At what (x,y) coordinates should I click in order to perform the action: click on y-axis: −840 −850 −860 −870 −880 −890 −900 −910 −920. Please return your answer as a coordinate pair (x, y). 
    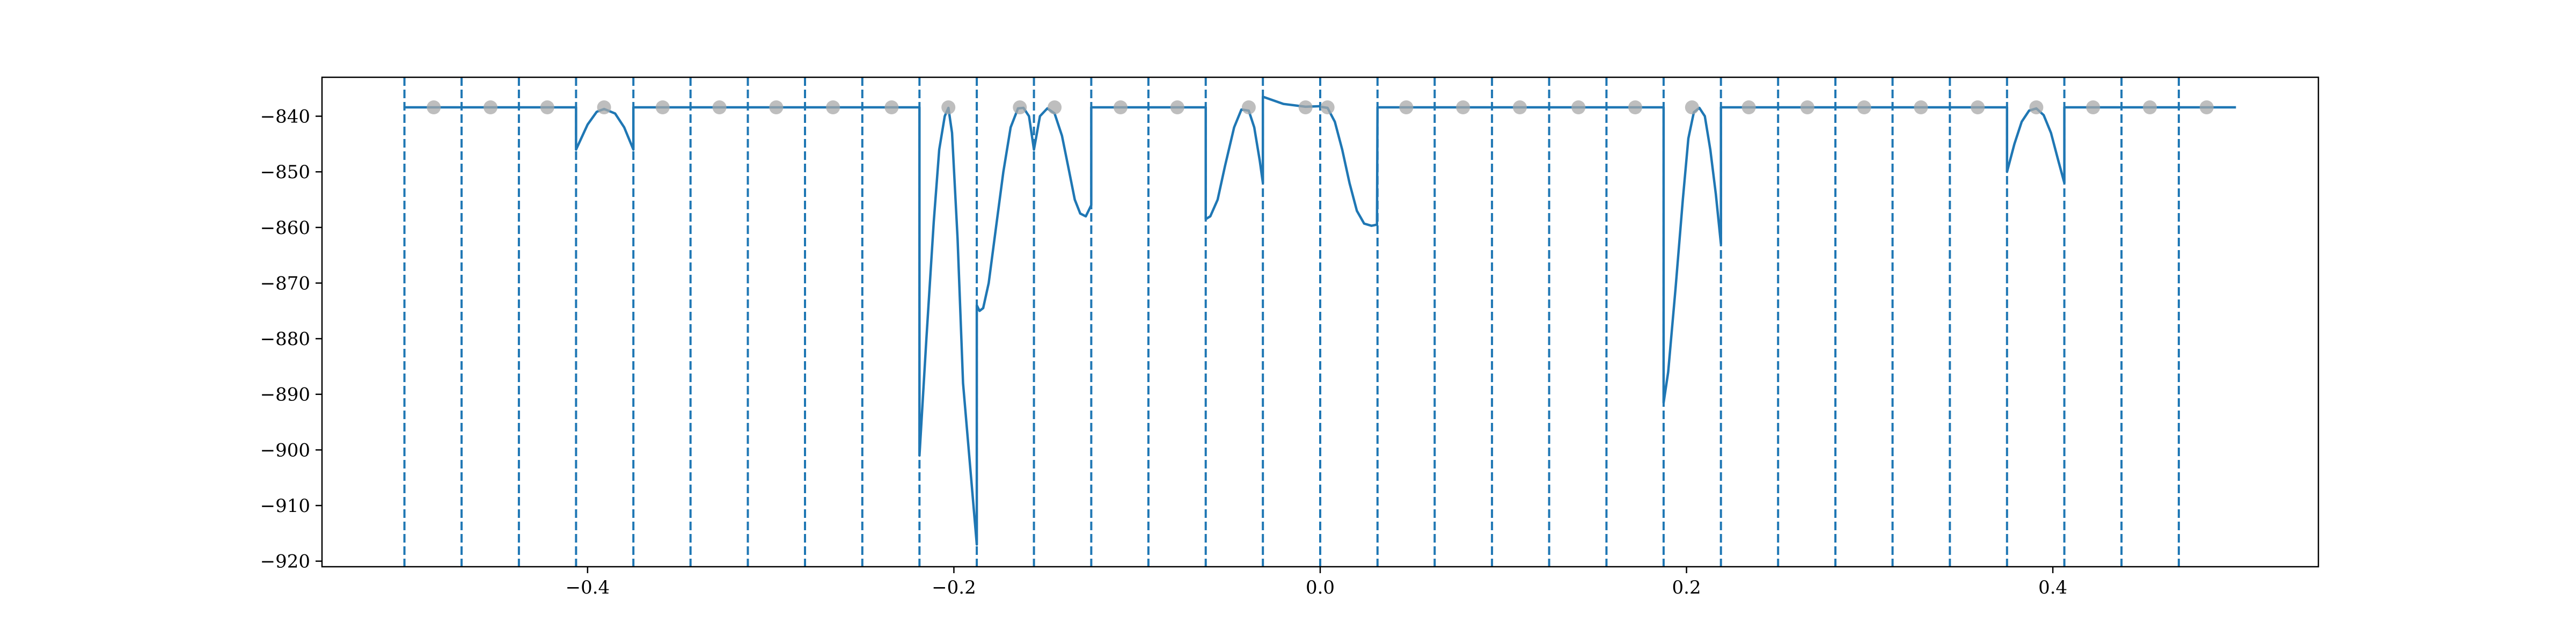
    Looking at the image, I should click on (291, 339).